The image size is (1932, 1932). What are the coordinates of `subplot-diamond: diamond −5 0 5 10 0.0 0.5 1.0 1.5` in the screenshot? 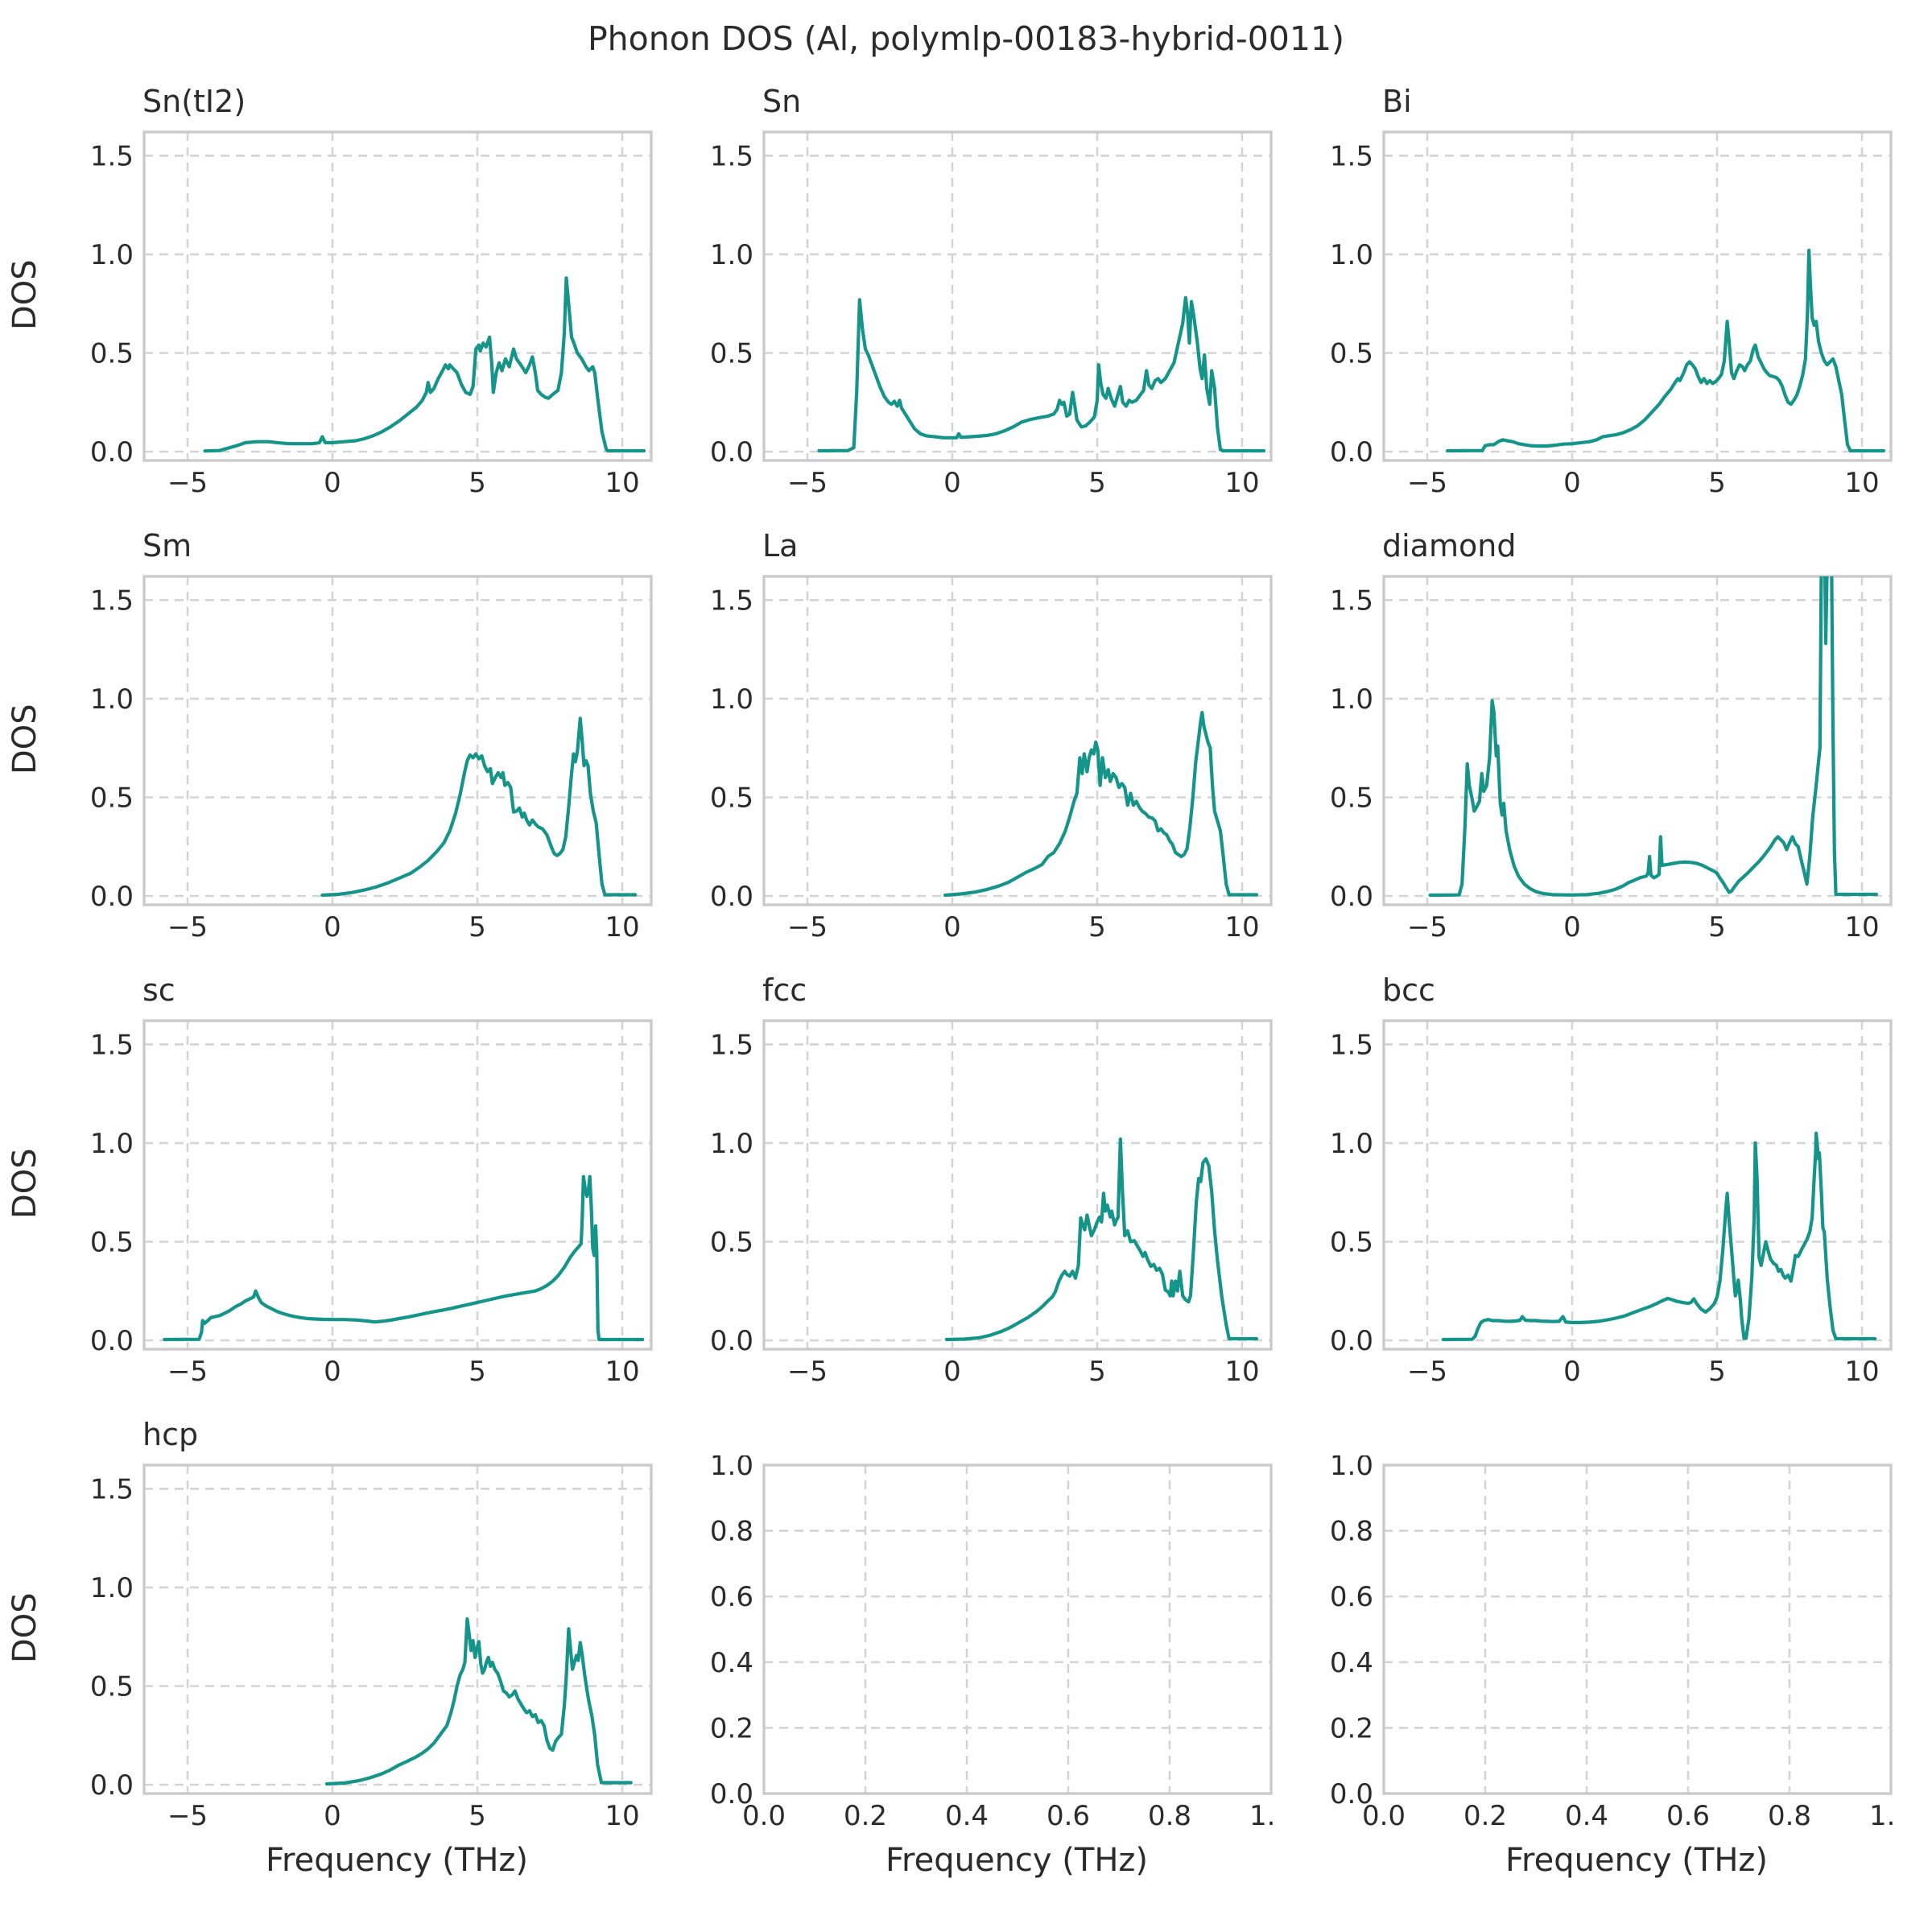 It's located at (1600, 732).